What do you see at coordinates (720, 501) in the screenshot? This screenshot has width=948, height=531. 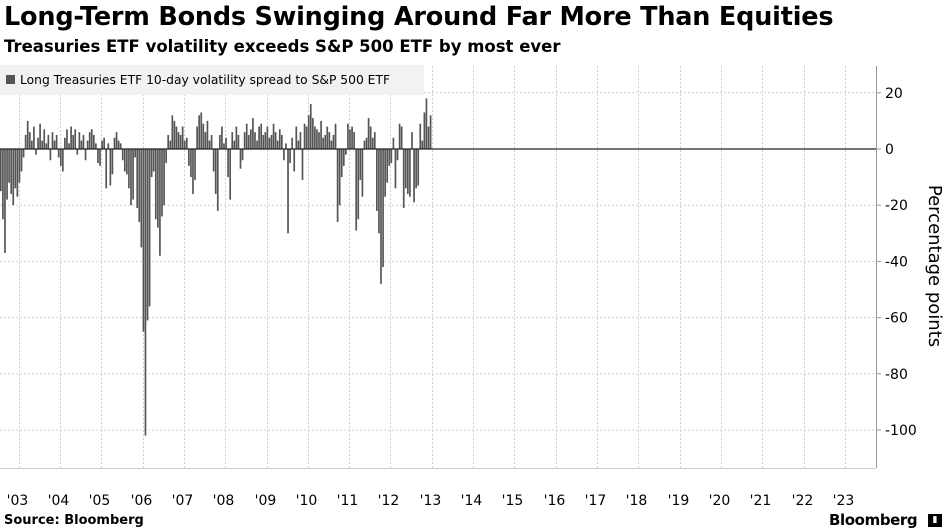 I see `x-tick-label: '20` at bounding box center [720, 501].